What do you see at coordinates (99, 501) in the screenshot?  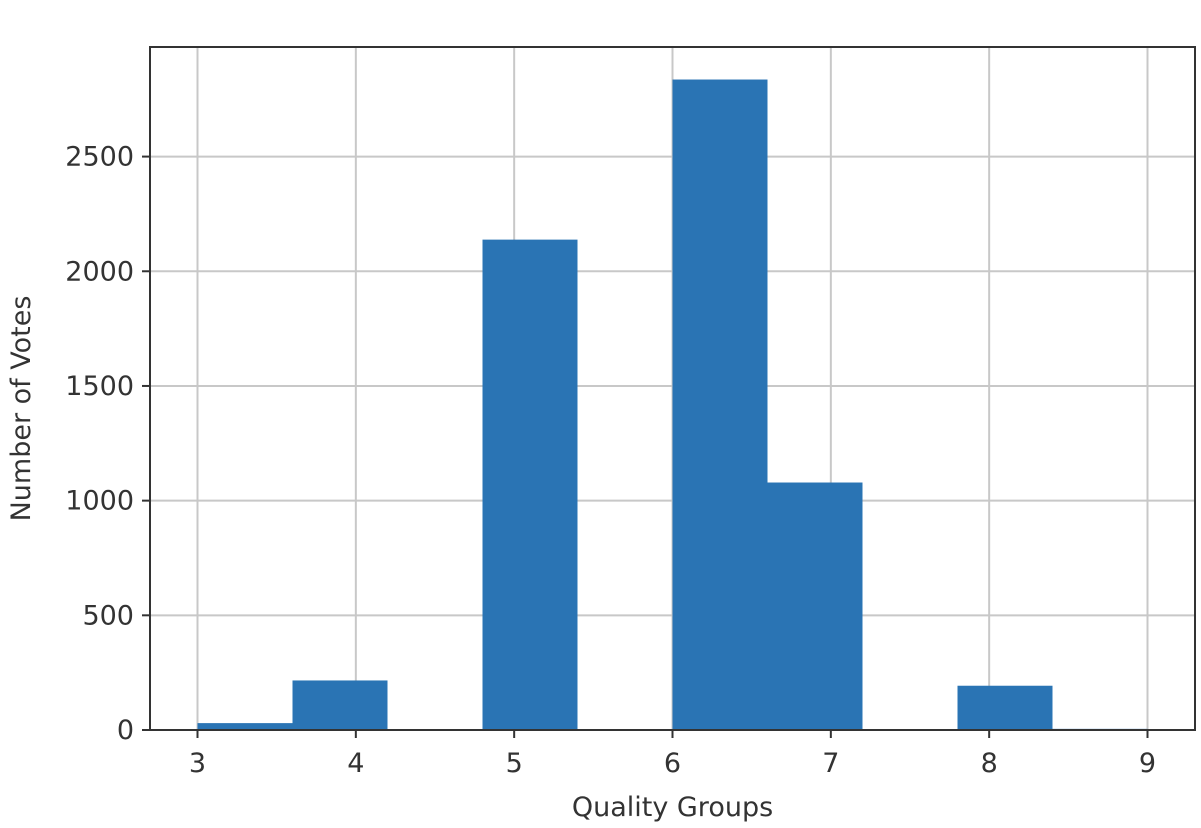 I see `y-tick-label-1000: 1000` at bounding box center [99, 501].